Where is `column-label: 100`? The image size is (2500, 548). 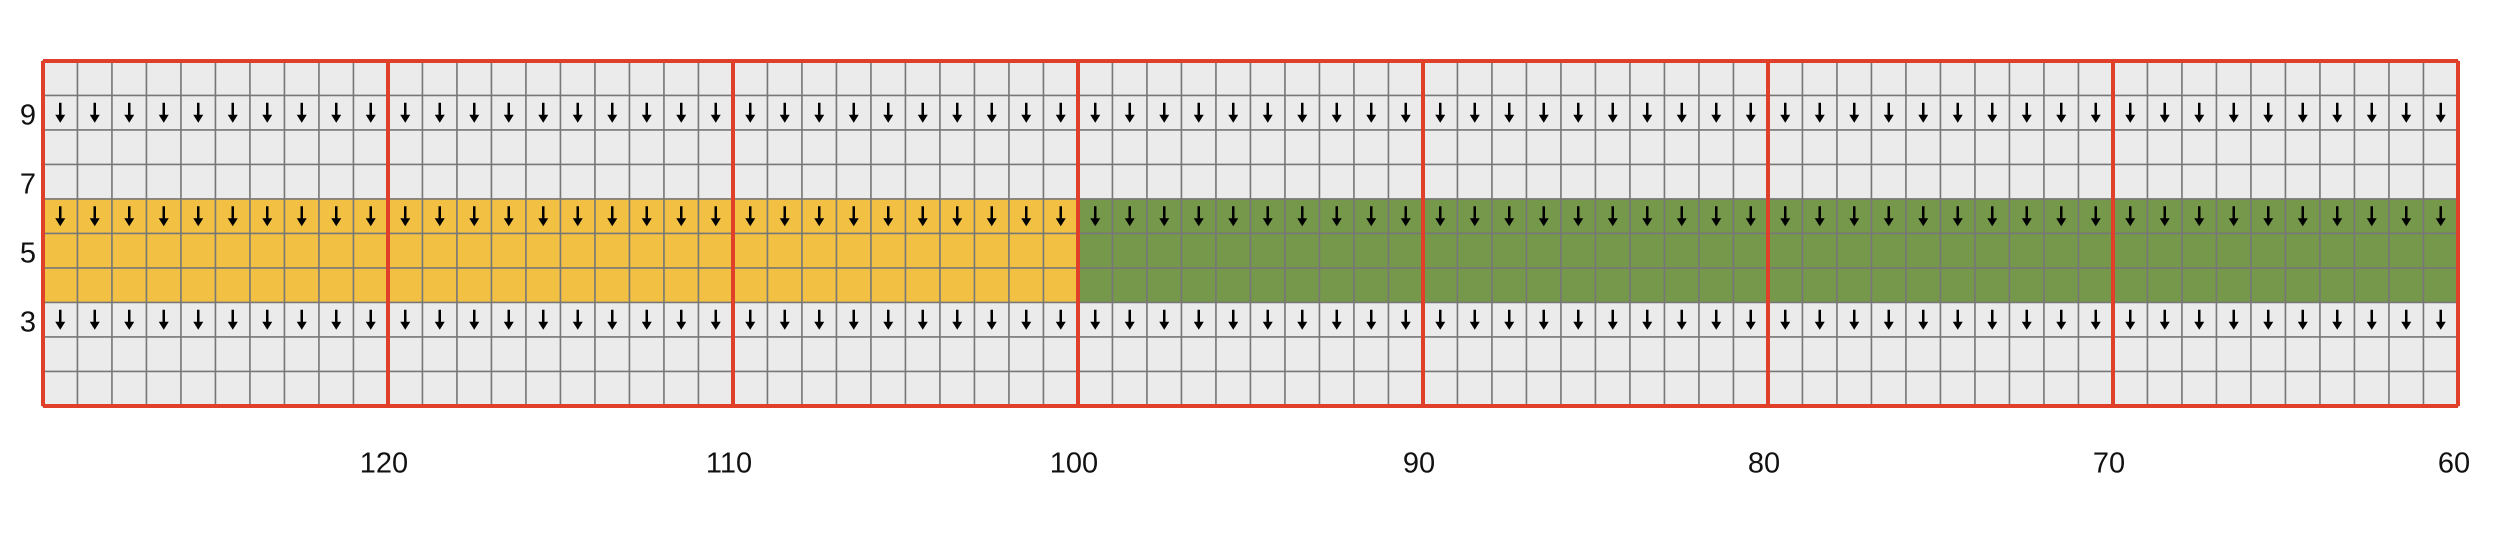
column-label: 100 is located at coordinates (1074, 464).